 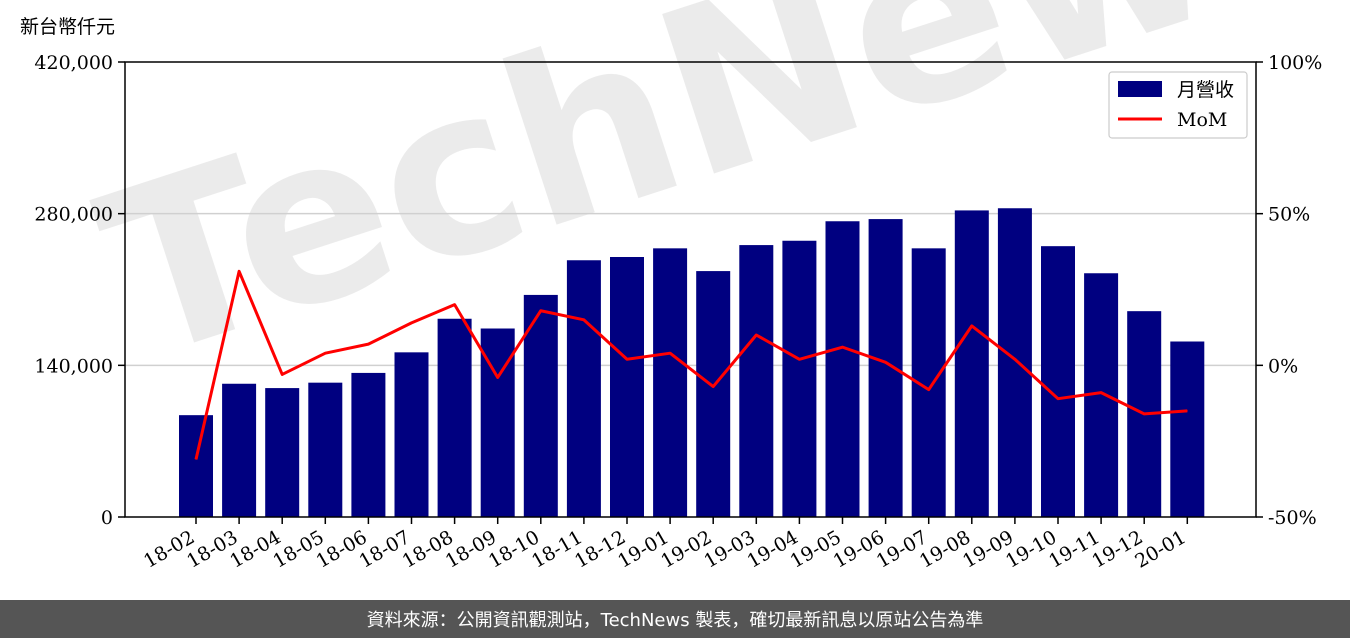 I want to click on y2-tick-label: 100%, so click(x=1295, y=63).